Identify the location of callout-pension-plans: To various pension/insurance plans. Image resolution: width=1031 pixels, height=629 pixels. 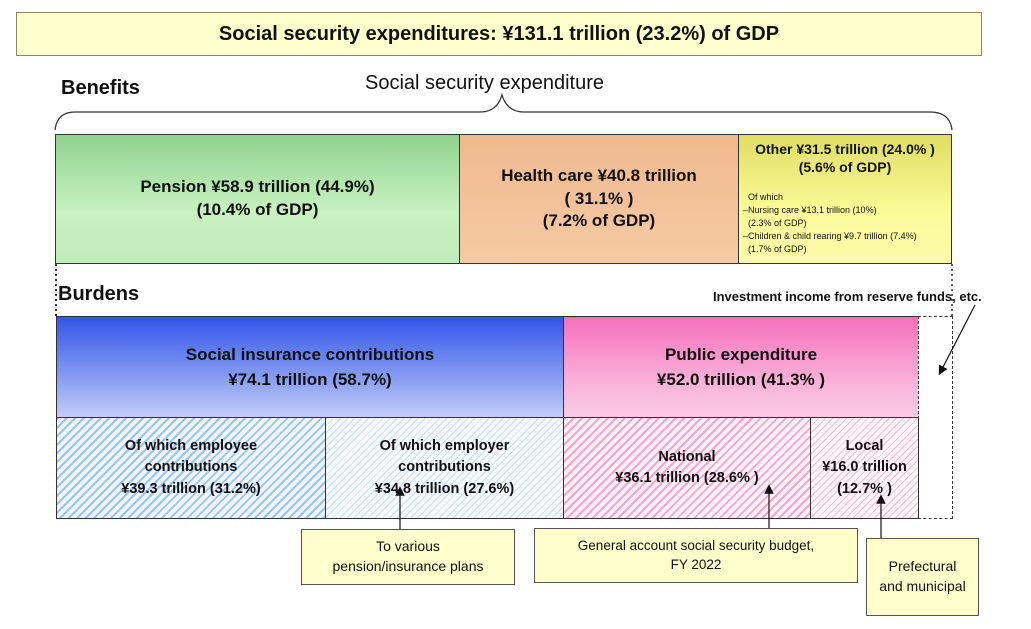
(408, 557).